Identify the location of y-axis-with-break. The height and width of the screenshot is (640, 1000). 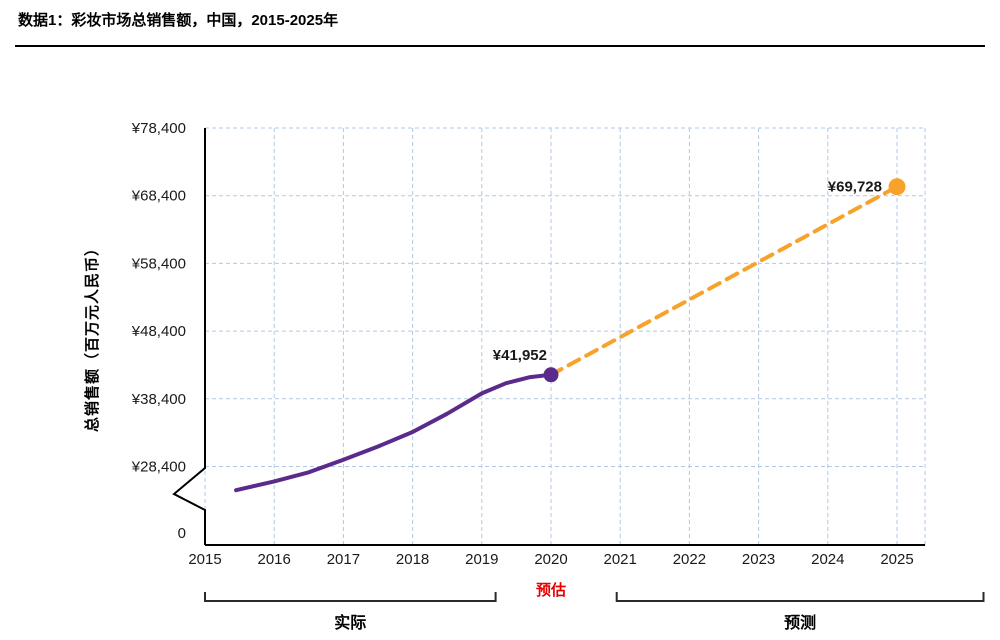
(189, 336).